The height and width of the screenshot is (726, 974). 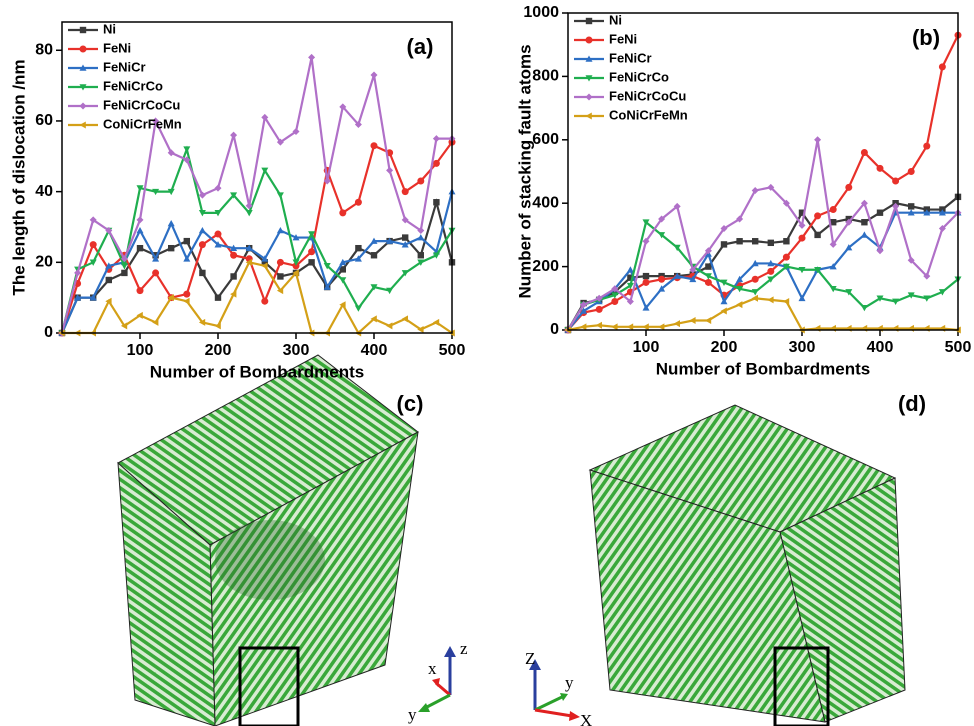 I want to click on legend-label: Ni, so click(x=109, y=28).